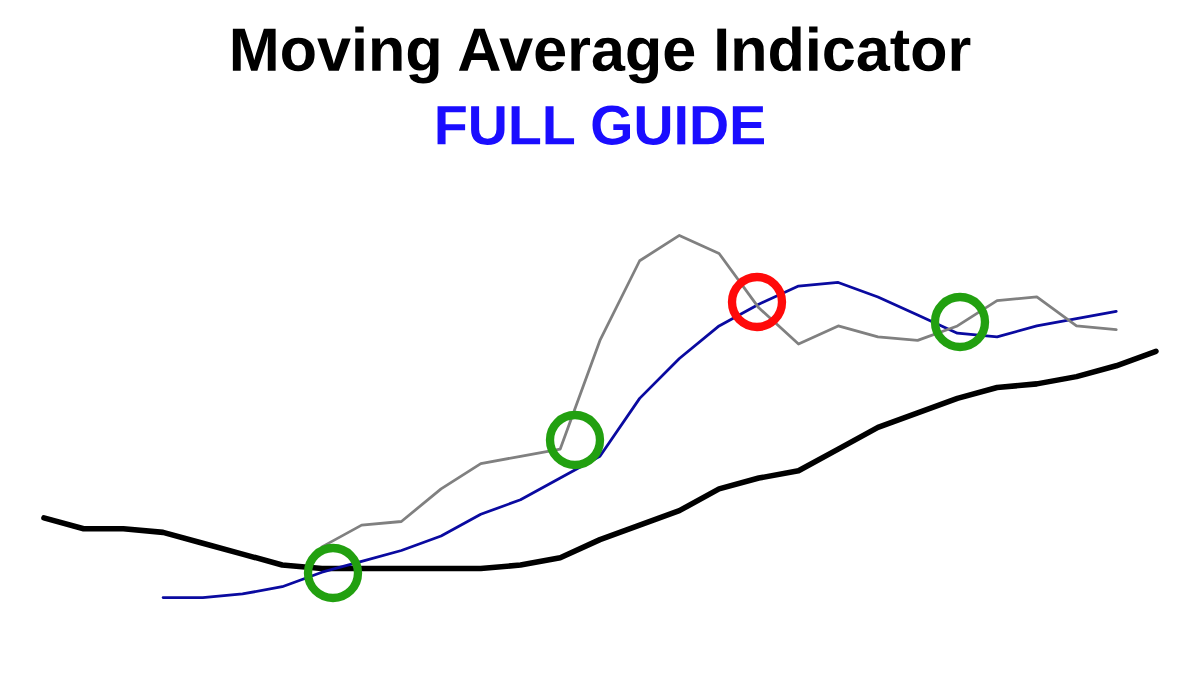  I want to click on chart-title: Moving Average Indicator, so click(601, 55).